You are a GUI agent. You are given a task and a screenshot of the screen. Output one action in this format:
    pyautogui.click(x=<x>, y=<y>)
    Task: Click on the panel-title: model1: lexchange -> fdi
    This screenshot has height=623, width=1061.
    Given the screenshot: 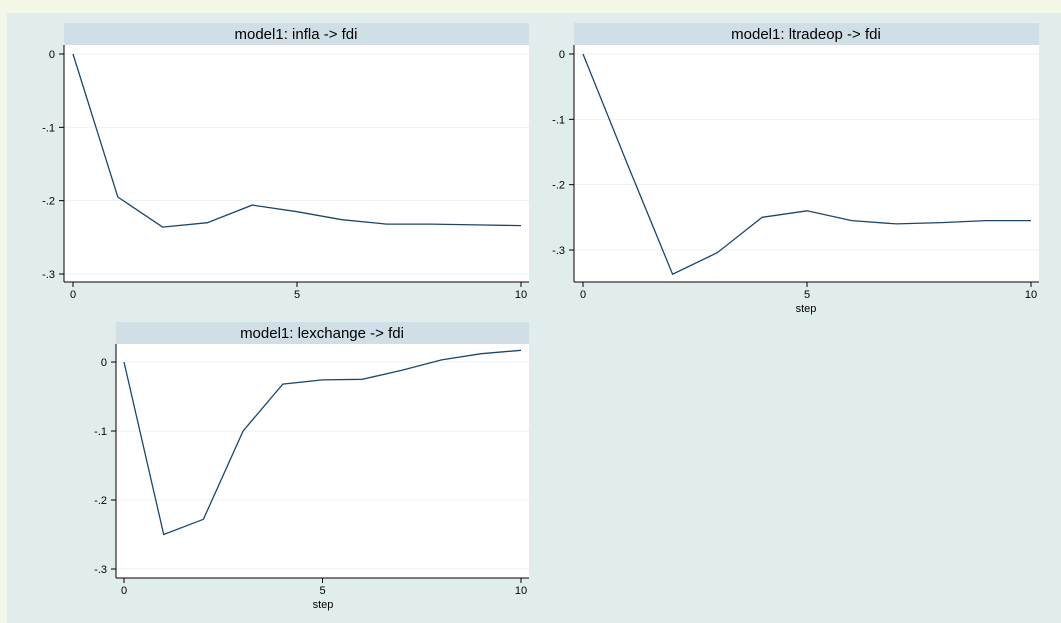 What is the action you would take?
    pyautogui.click(x=322, y=333)
    